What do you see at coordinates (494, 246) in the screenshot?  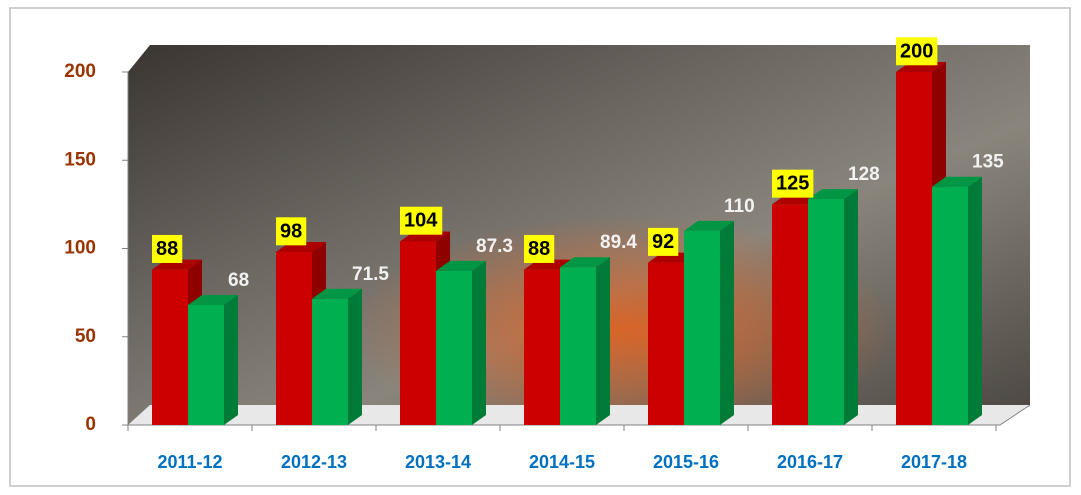 I see `value-label: 87.3` at bounding box center [494, 246].